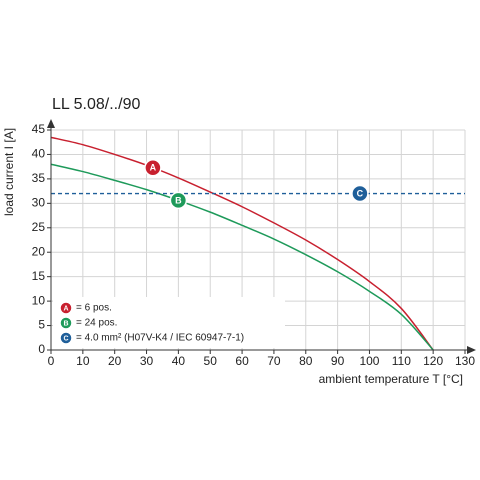 The height and width of the screenshot is (480, 480). Describe the element at coordinates (242, 361) in the screenshot. I see `x-tick-label: 60` at that location.